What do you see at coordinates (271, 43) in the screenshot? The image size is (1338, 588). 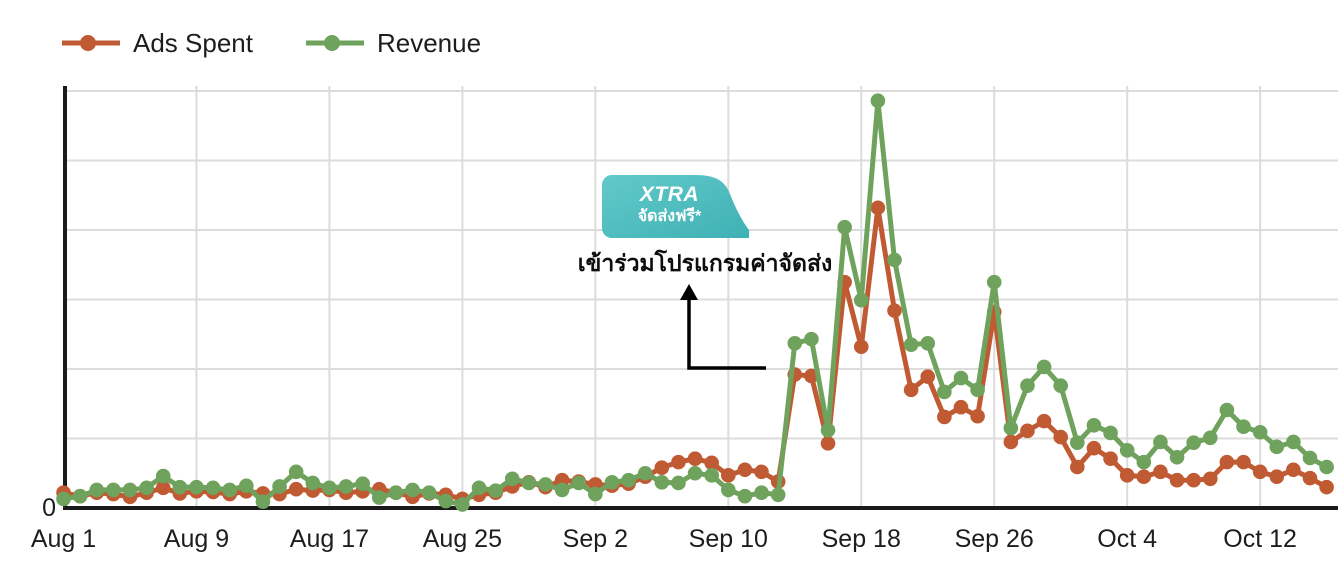 I see `legend: Ads Spent Revenue` at bounding box center [271, 43].